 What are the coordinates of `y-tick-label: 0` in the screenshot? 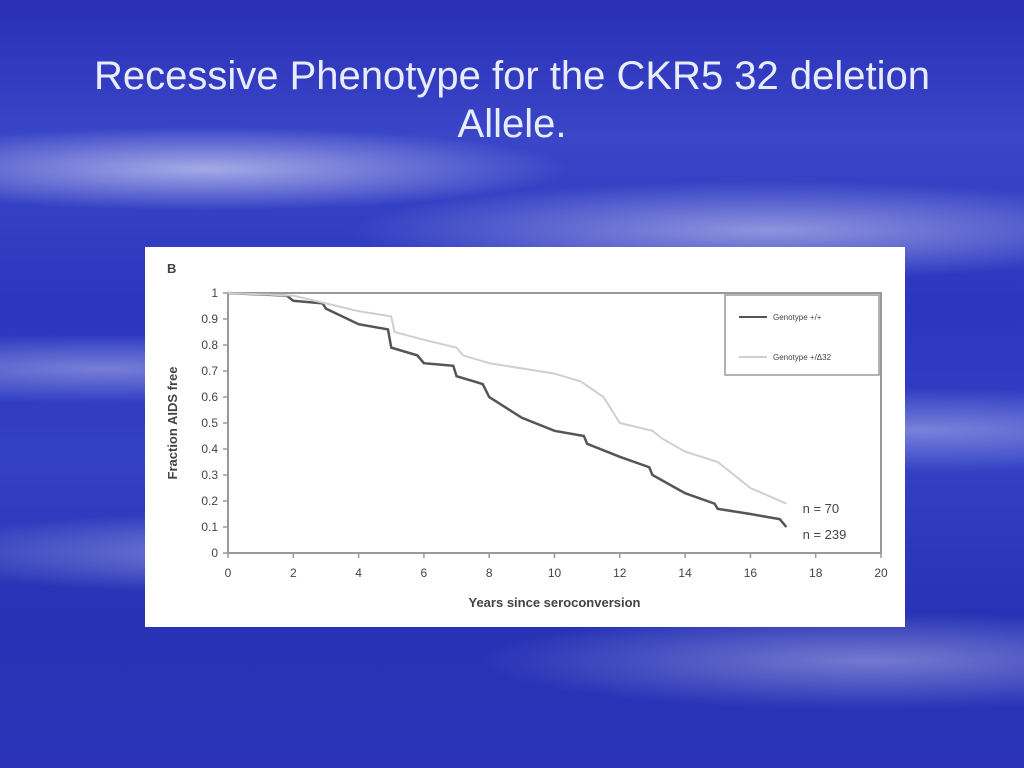 It's located at (214, 553).